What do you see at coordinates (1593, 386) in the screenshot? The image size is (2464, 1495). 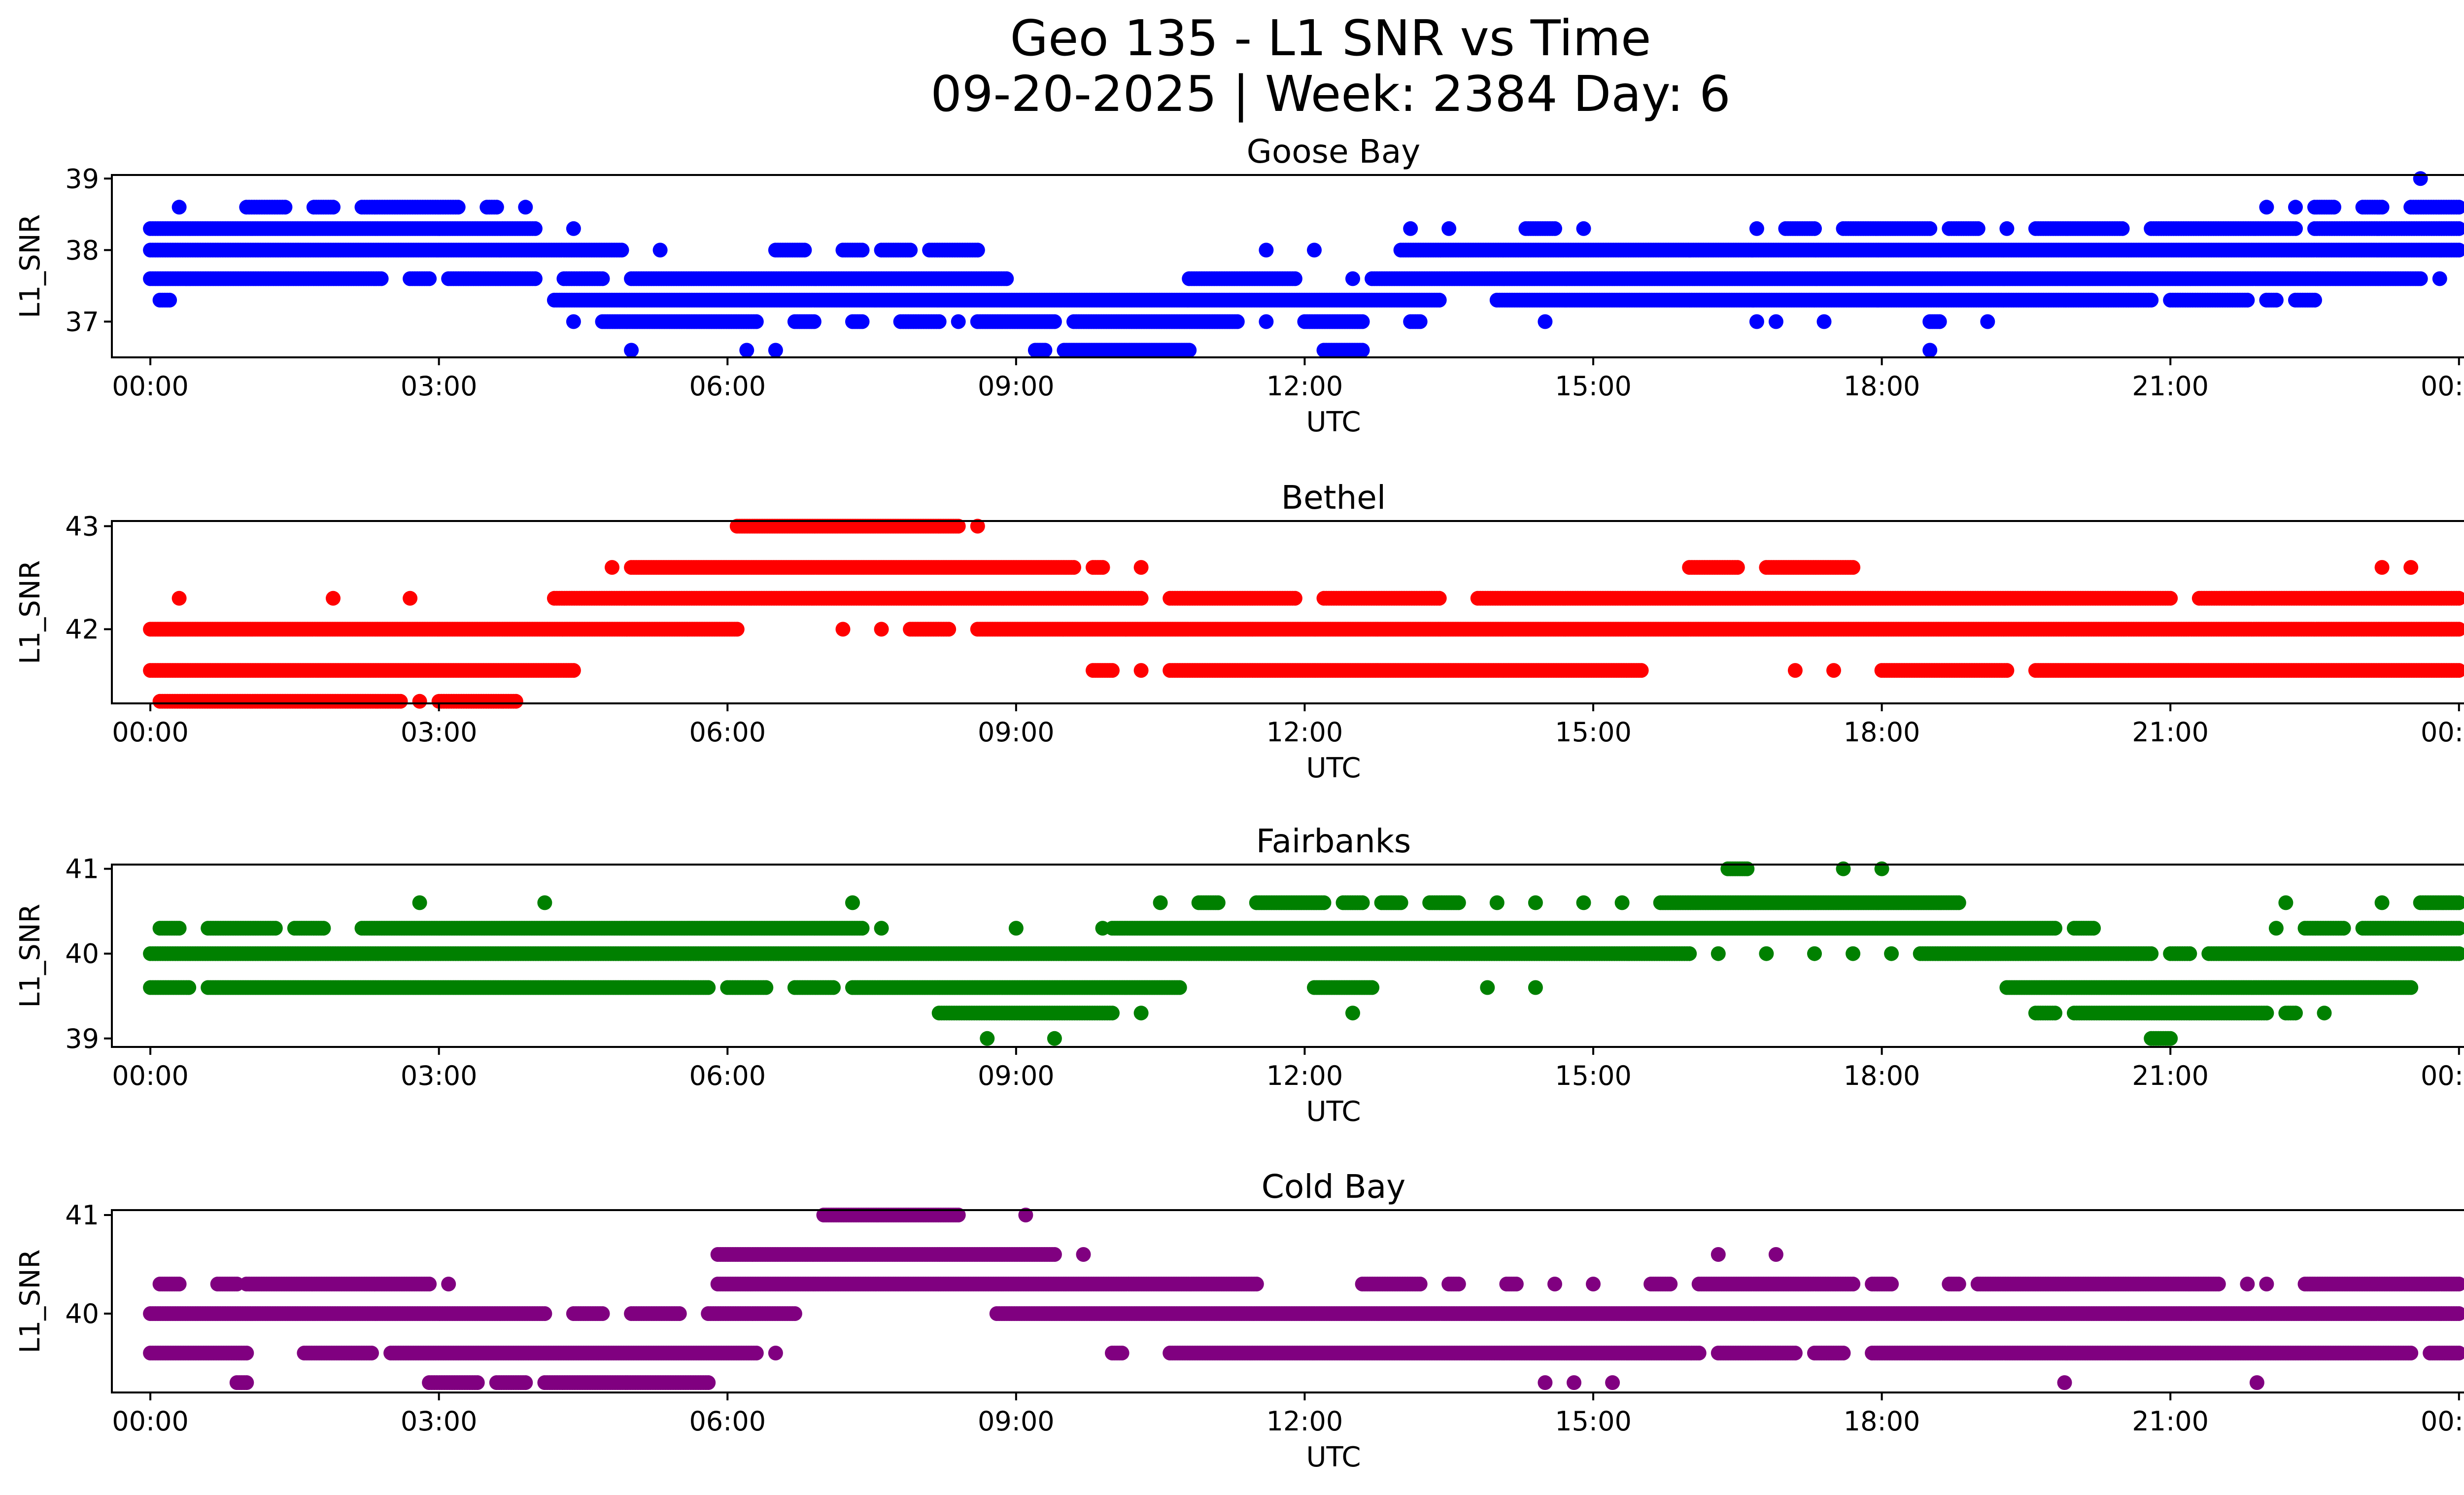 I see `x-tick-label: 15:00` at bounding box center [1593, 386].